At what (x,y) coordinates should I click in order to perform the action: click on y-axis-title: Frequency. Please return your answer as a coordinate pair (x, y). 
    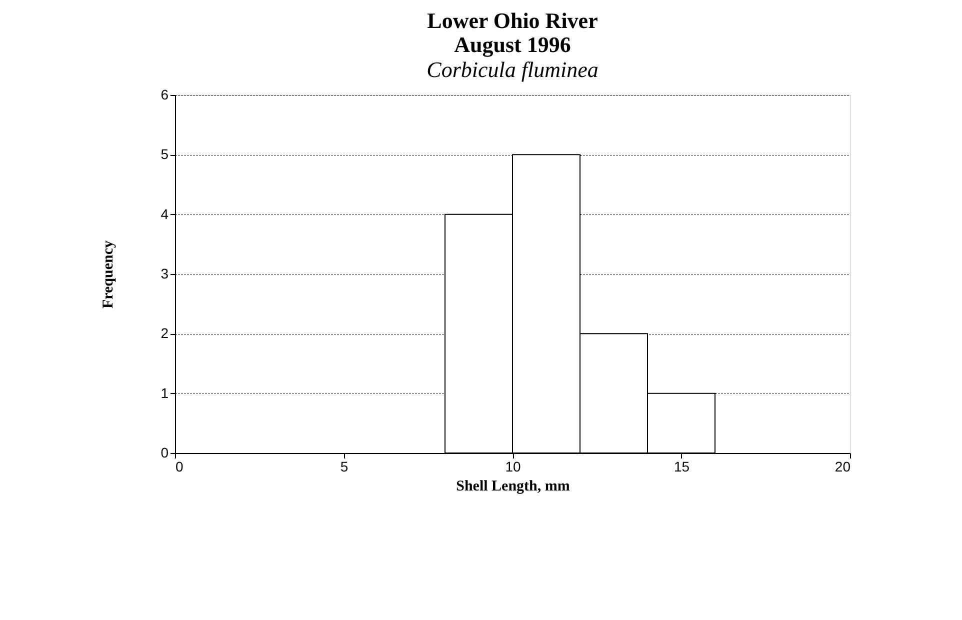
    Looking at the image, I should click on (108, 274).